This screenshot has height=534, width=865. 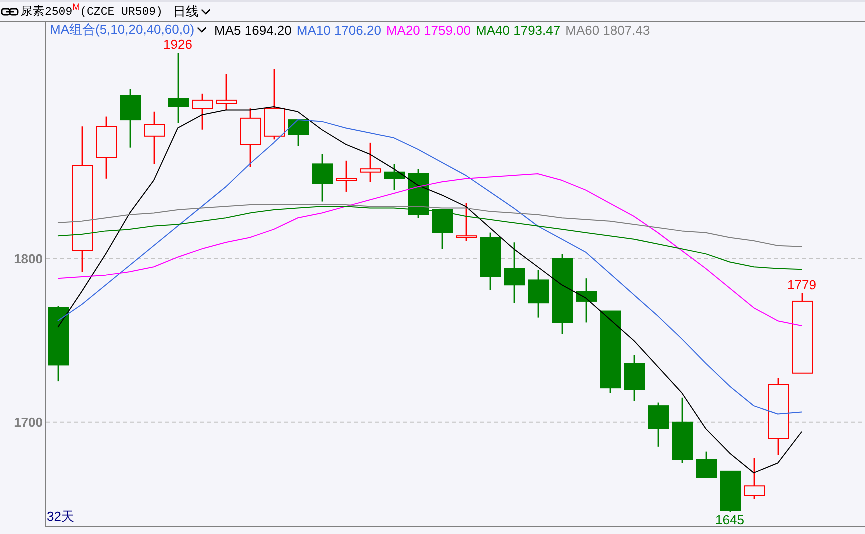 I want to click on text: MA20 1759.00, so click(x=429, y=30).